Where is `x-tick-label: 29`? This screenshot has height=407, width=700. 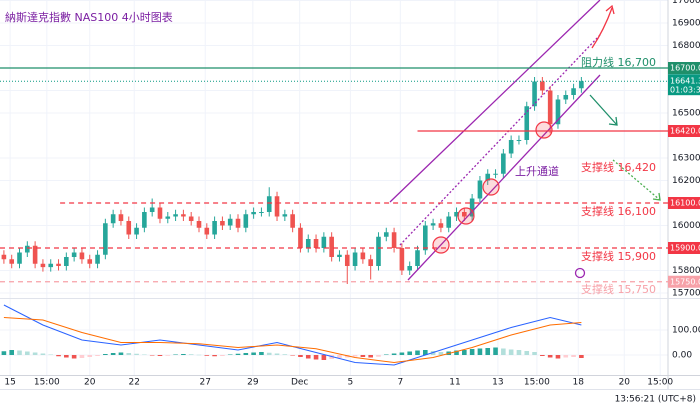
x-tick-label: 29 is located at coordinates (253, 383).